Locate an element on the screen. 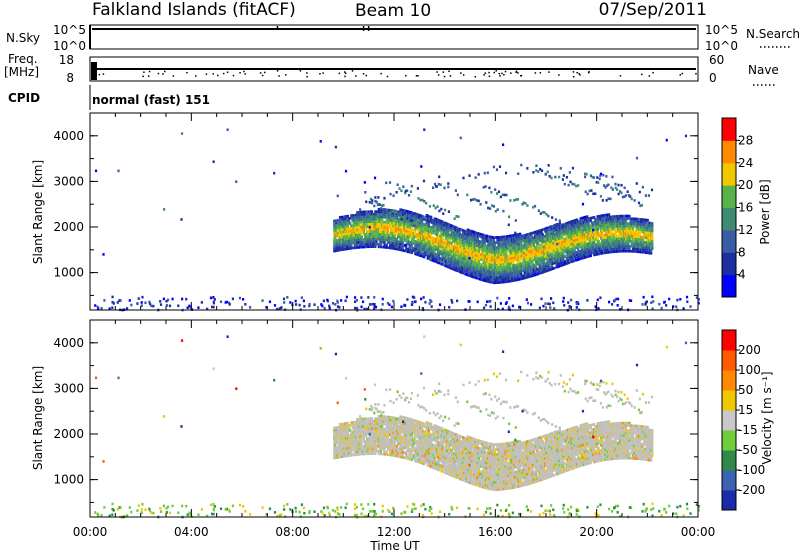  nave-dot is located at coordinates (277, 71).